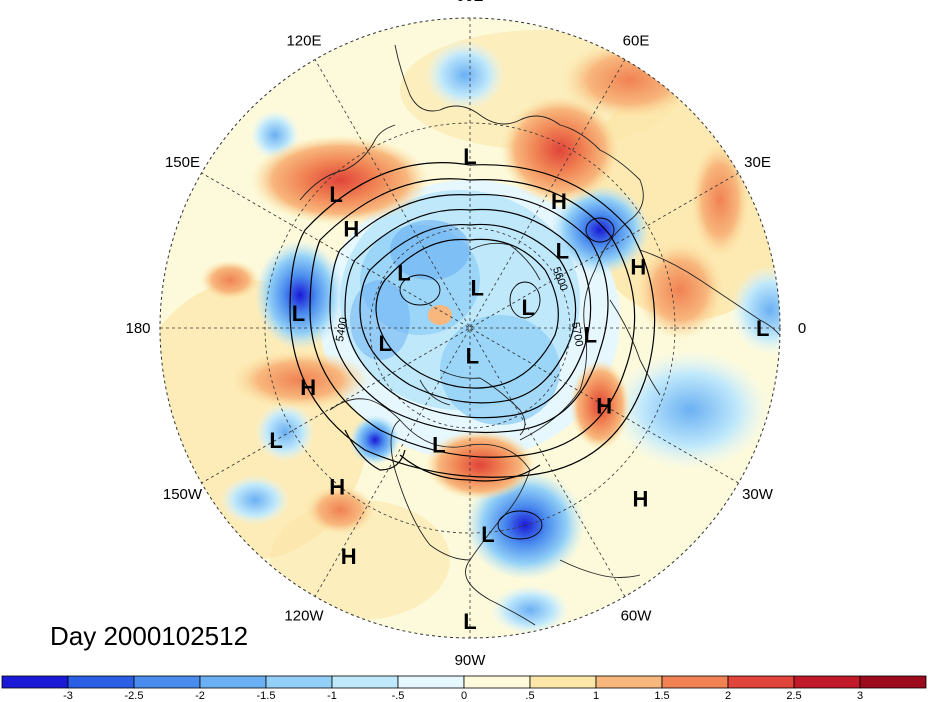  I want to click on longitude-label: 150E, so click(182, 162).